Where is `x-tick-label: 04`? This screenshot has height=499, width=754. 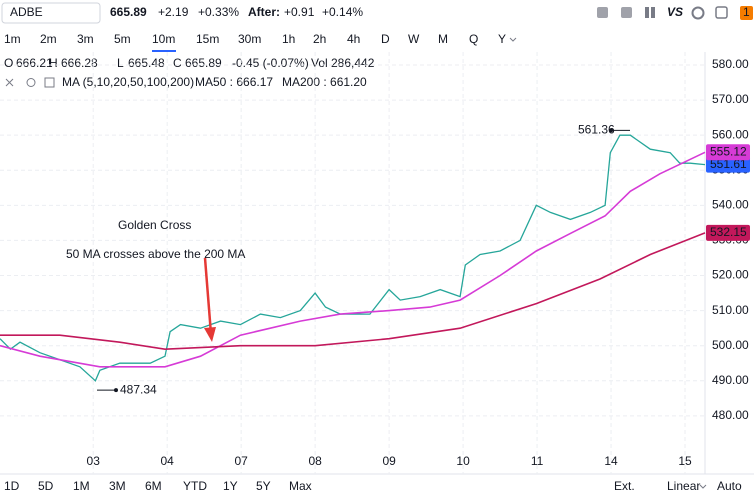 x-tick-label: 04 is located at coordinates (168, 461).